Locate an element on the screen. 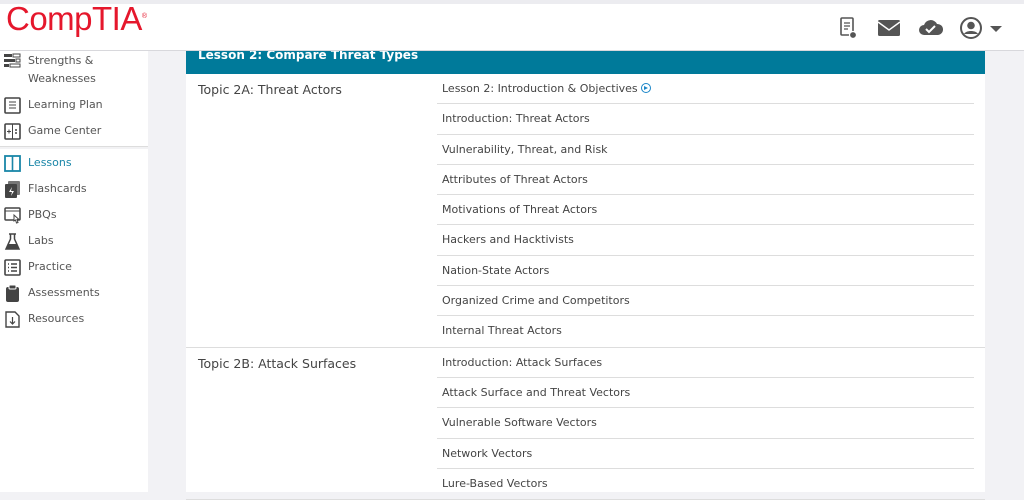  sidebar-item-label: Flashcards is located at coordinates (57, 188).